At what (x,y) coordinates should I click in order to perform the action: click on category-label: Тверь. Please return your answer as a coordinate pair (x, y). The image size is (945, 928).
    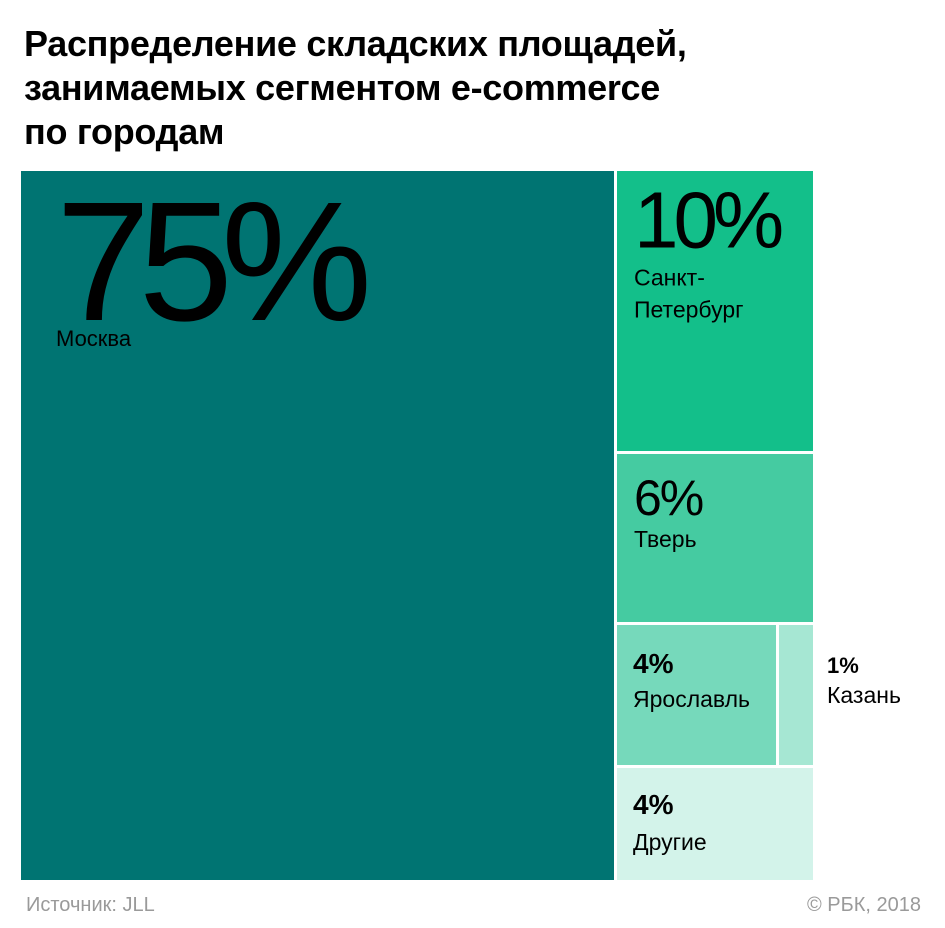
    Looking at the image, I should click on (665, 539).